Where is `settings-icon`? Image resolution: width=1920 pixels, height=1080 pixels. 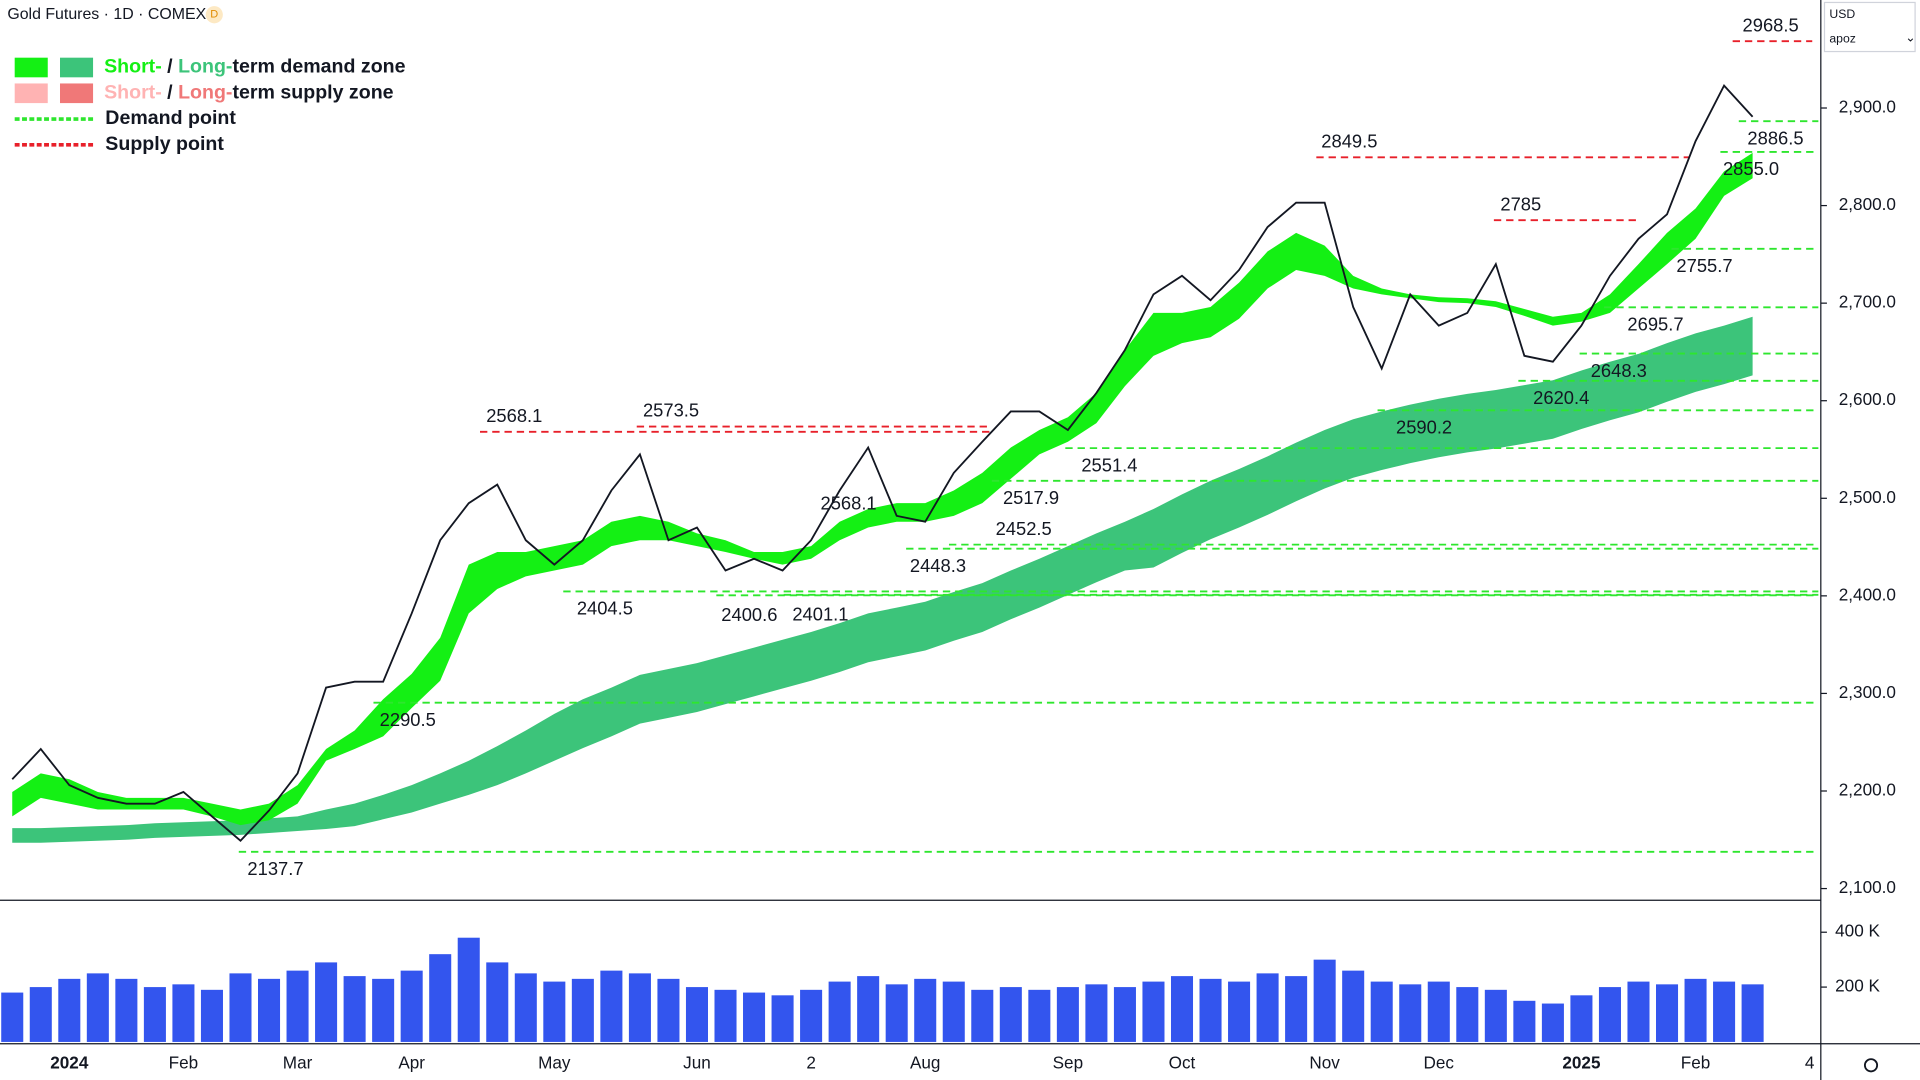
settings-icon is located at coordinates (1871, 1065).